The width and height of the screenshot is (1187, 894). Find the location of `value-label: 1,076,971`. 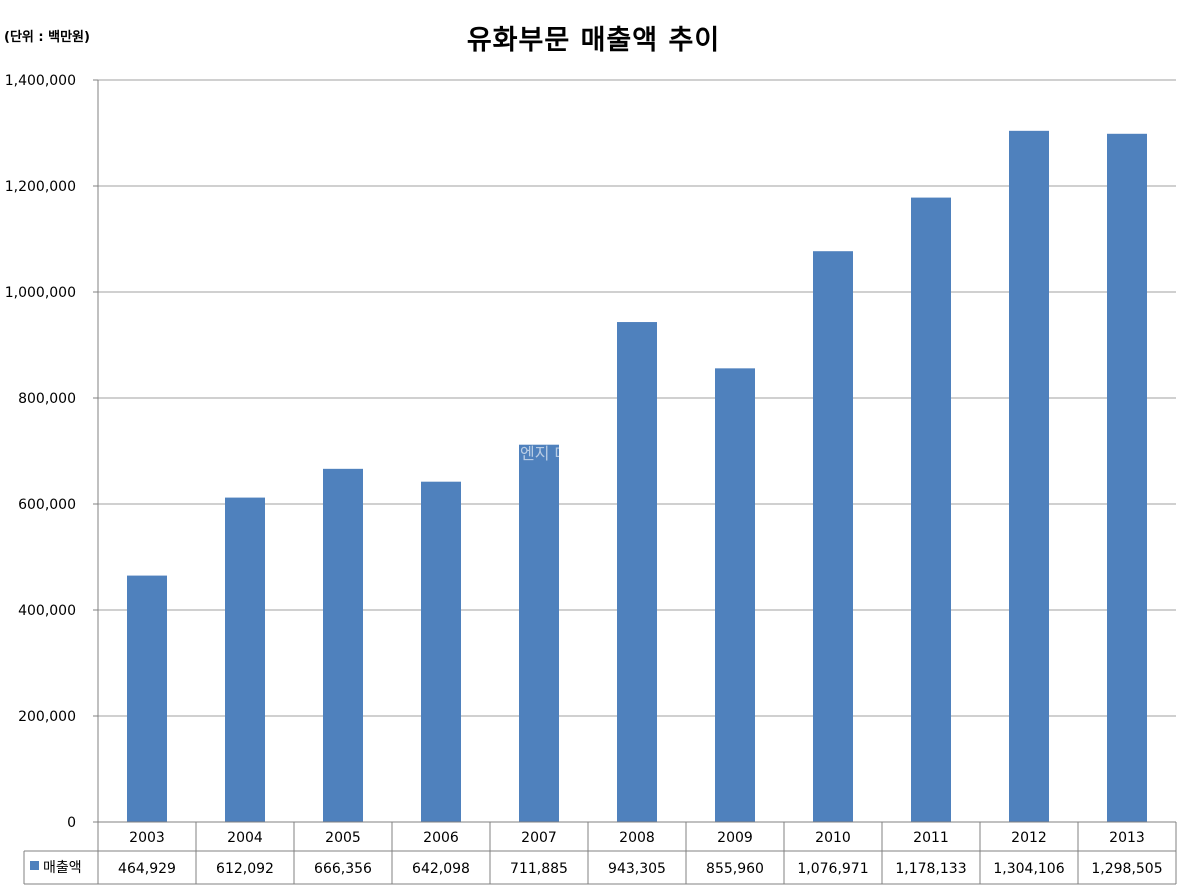

value-label: 1,076,971 is located at coordinates (832, 869).